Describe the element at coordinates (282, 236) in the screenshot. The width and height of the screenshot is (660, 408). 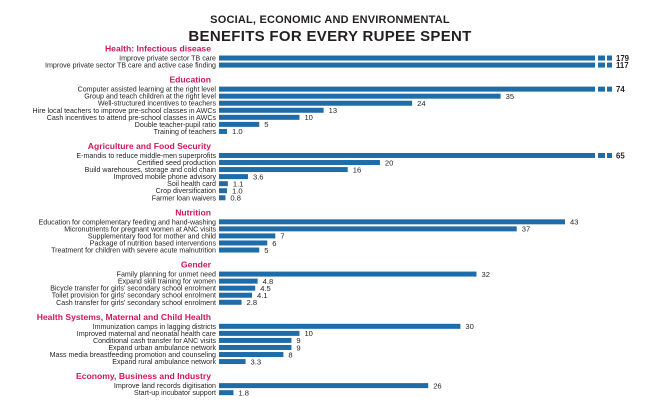
I see `value-label: 7` at that location.